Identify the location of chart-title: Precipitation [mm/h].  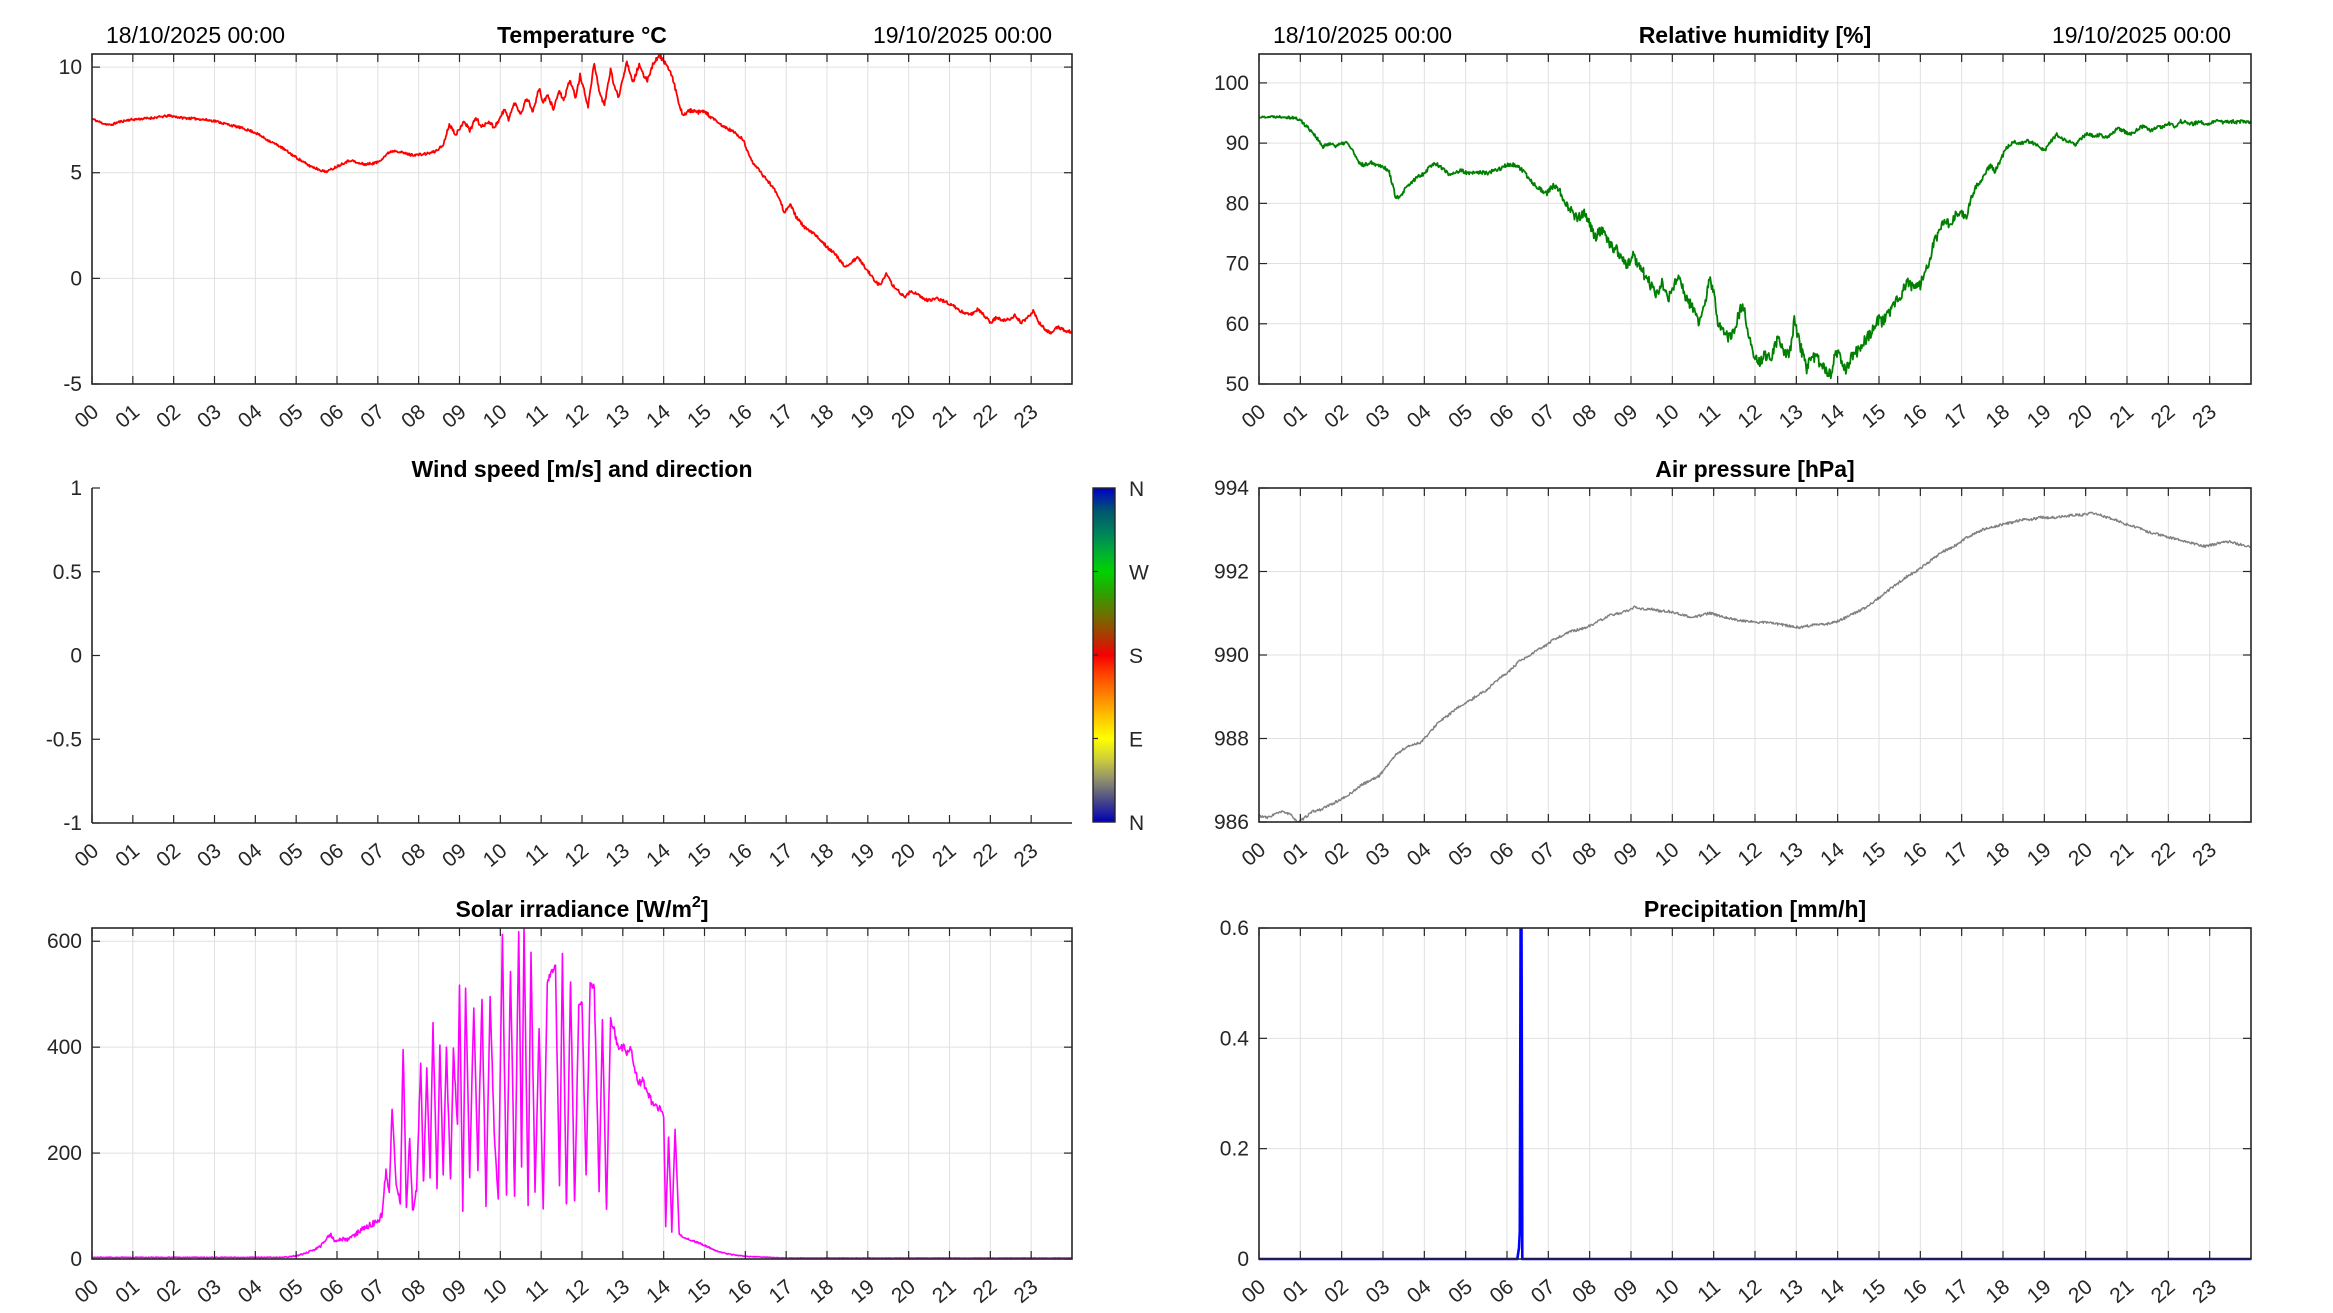
(1755, 909).